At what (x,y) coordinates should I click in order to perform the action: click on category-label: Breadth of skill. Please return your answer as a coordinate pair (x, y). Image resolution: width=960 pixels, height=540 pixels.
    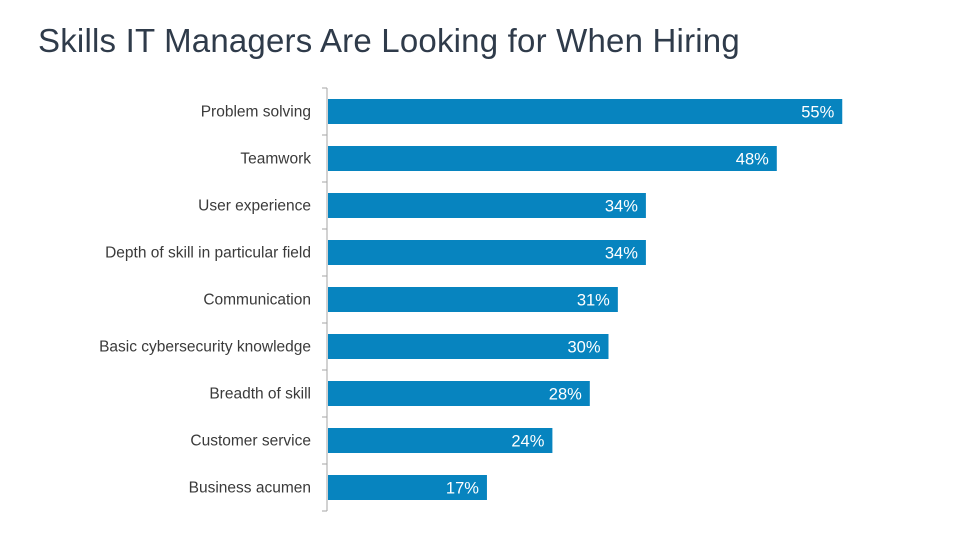
    Looking at the image, I should click on (260, 394).